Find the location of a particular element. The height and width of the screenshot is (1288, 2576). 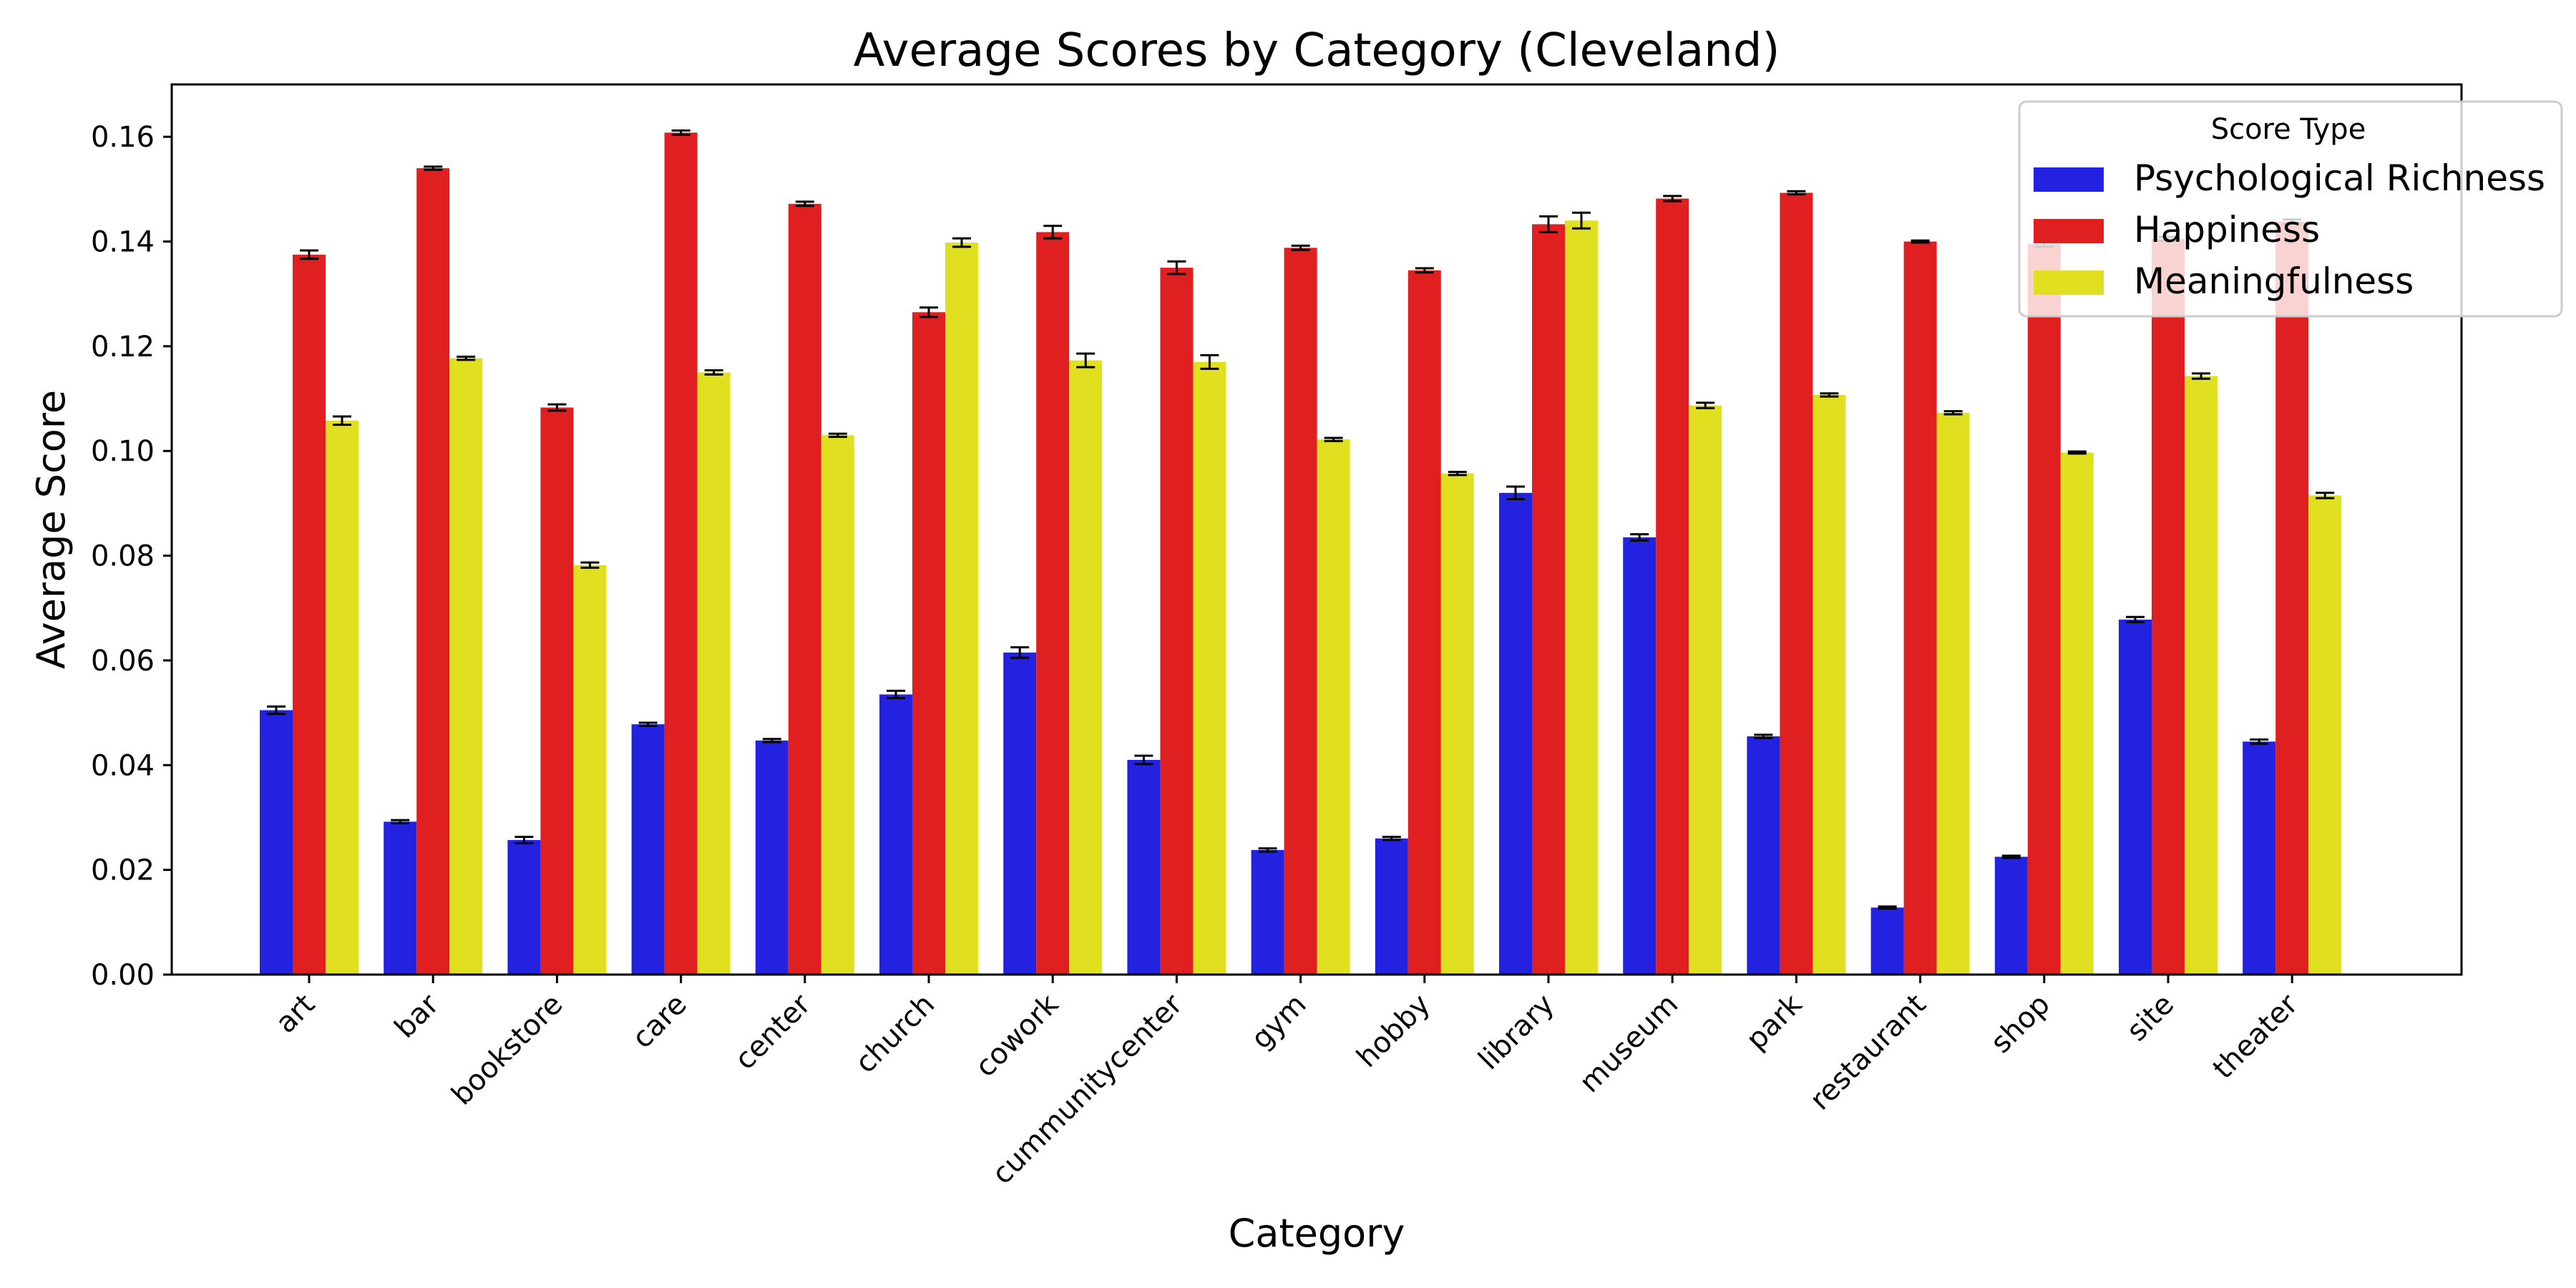

bar-theater-meaningfulness is located at coordinates (2325, 735).